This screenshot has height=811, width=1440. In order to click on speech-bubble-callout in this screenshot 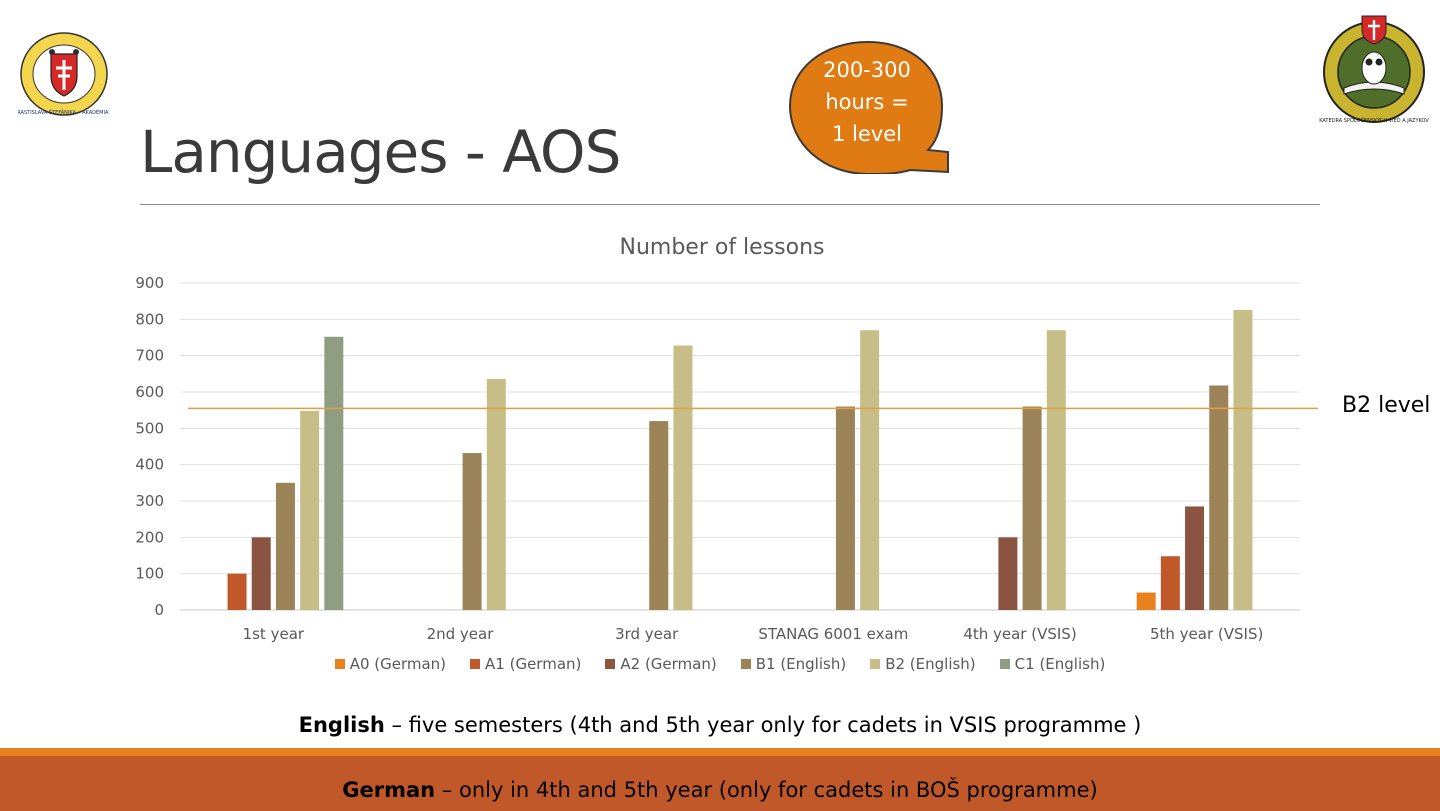, I will do `click(868, 107)`.